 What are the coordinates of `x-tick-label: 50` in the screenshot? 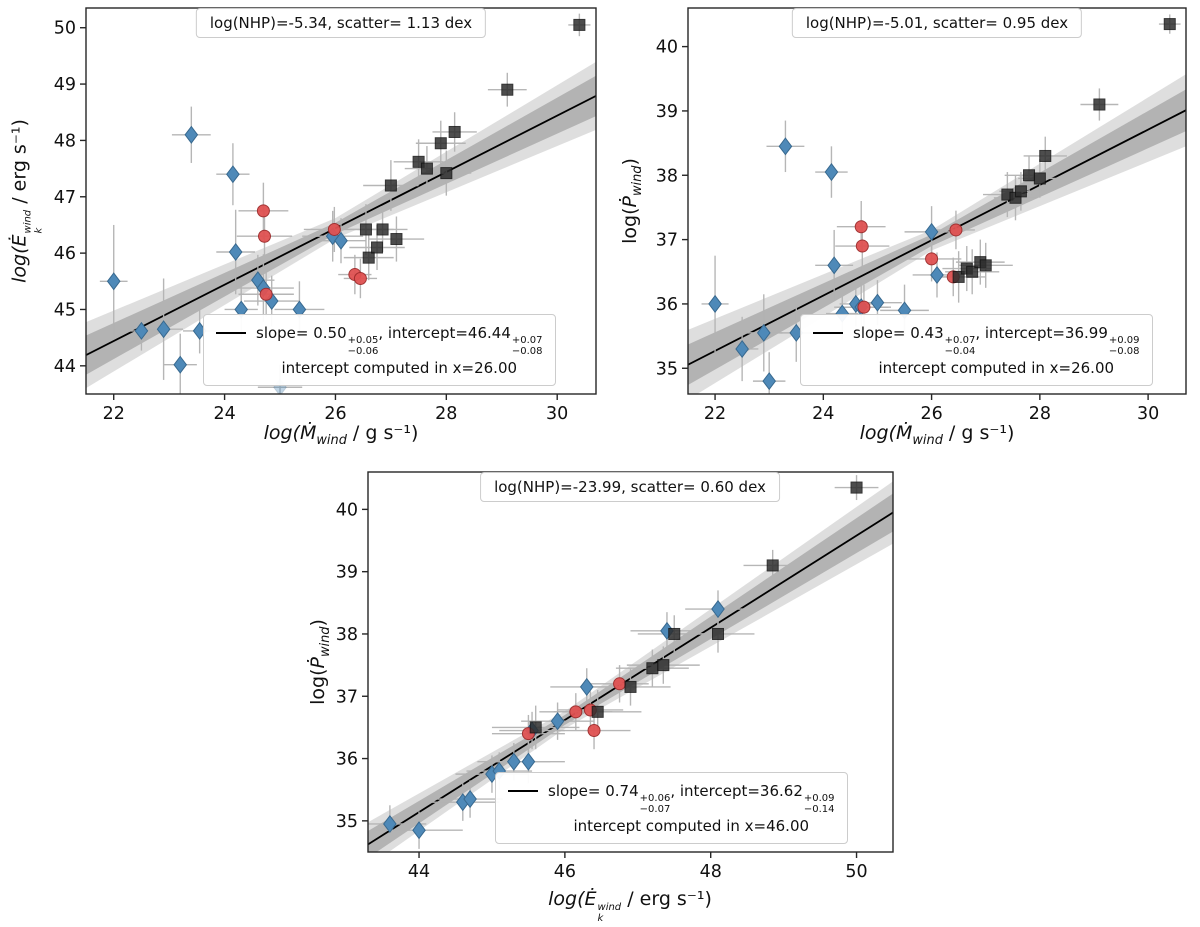 It's located at (856, 872).